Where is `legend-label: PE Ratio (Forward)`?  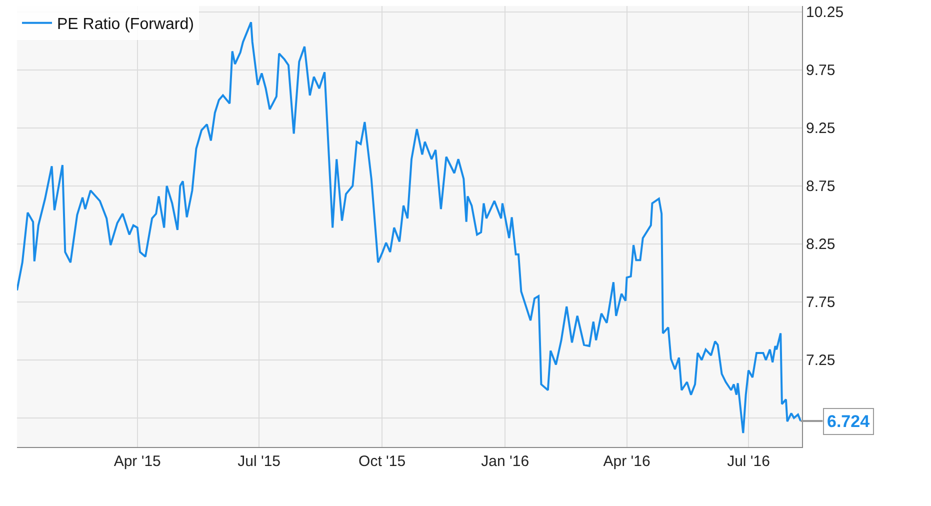 legend-label: PE Ratio (Forward) is located at coordinates (125, 25).